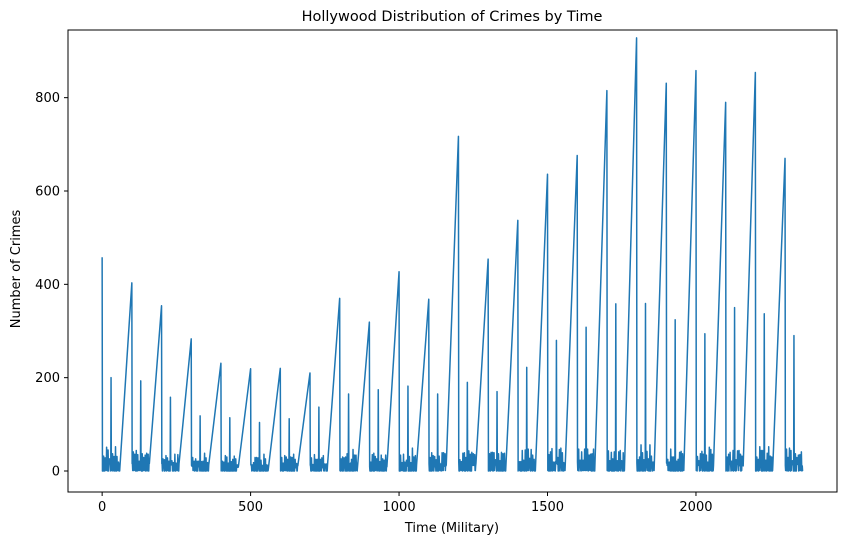 The width and height of the screenshot is (850, 545). Describe the element at coordinates (102, 507) in the screenshot. I see `x-tick-label: 0` at that location.